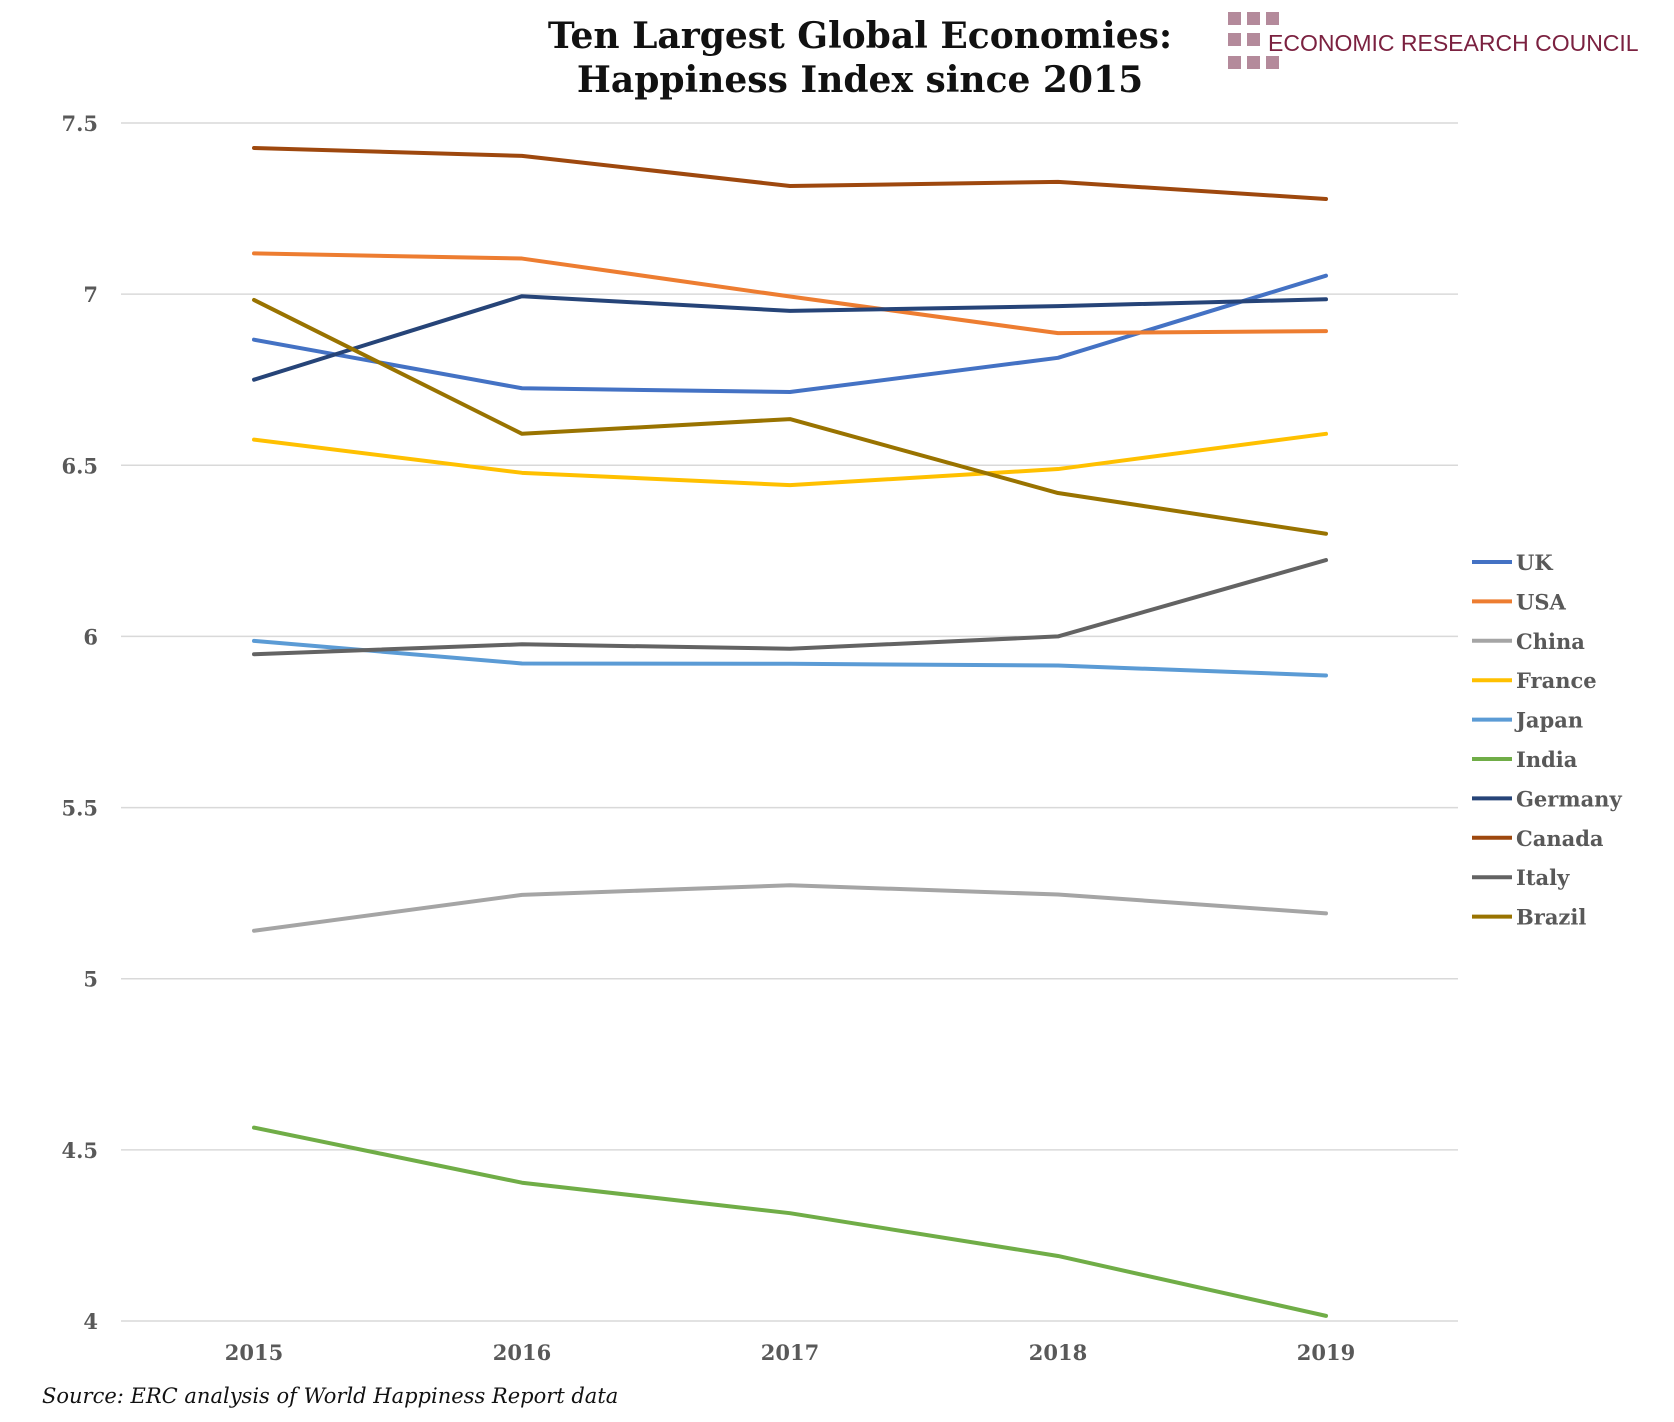 This screenshot has width=1674, height=1422. Describe the element at coordinates (1256, 44) in the screenshot. I see `logo-squares-icon` at that location.